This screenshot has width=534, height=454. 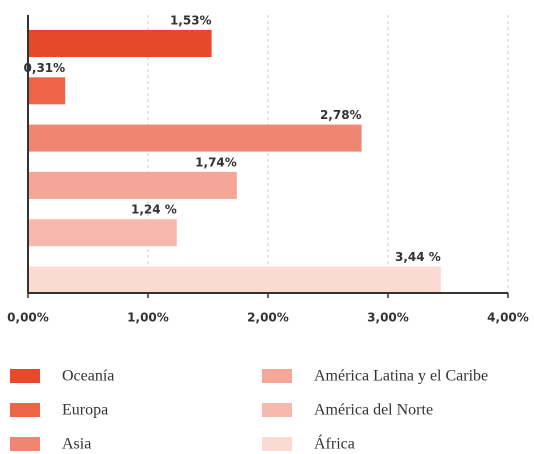 What do you see at coordinates (334, 443) in the screenshot?
I see `legend-label: África` at bounding box center [334, 443].